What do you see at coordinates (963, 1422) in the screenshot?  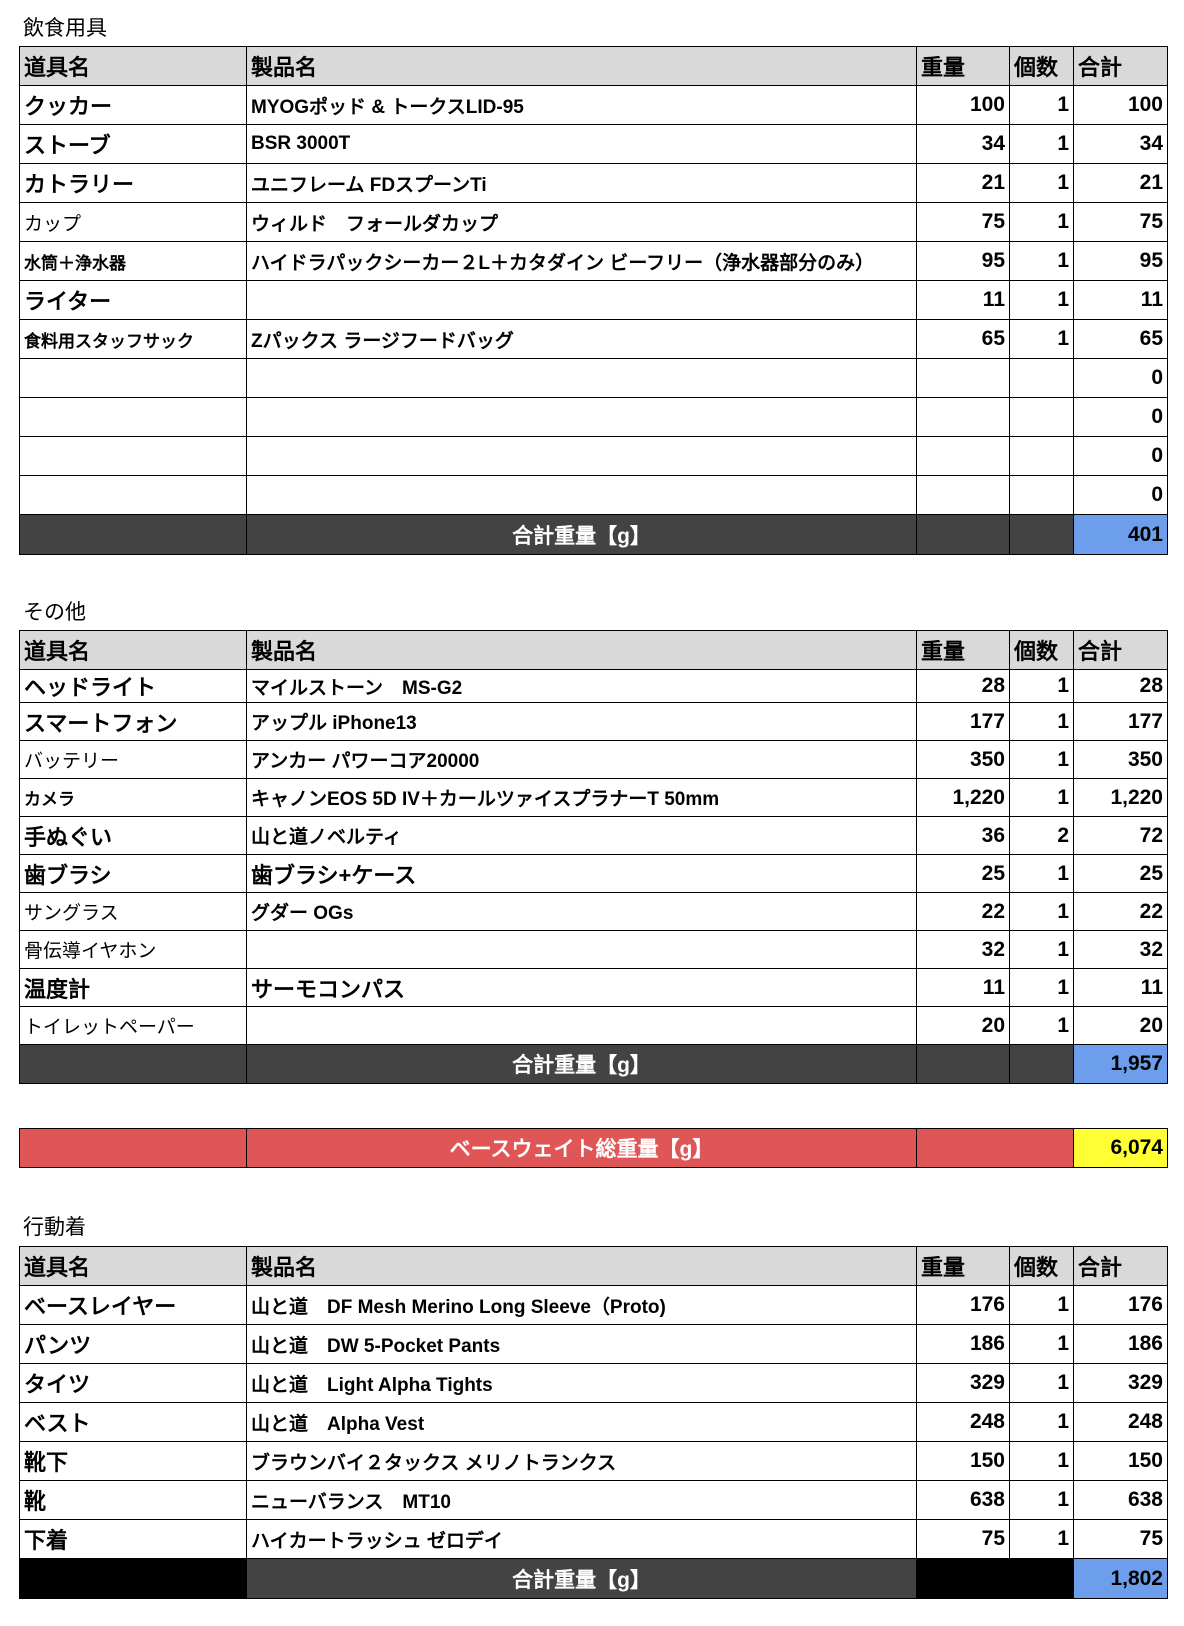 I see `weight-cell: 248` at bounding box center [963, 1422].